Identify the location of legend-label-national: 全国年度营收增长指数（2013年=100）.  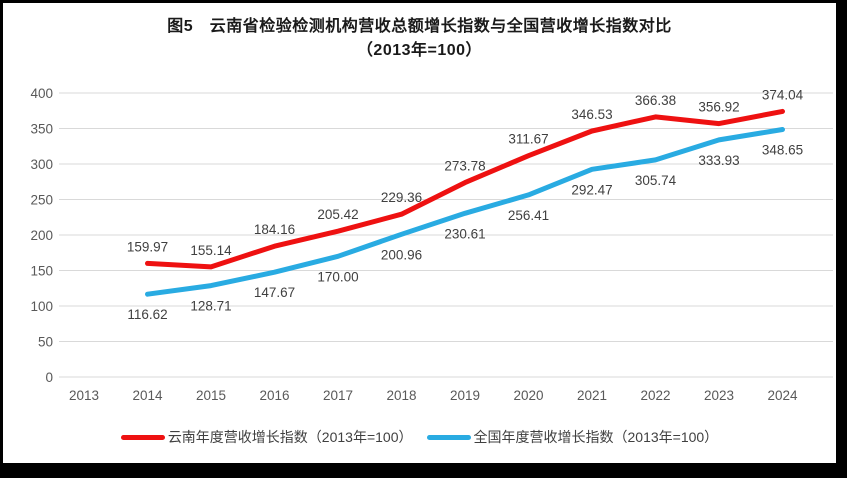
(596, 437).